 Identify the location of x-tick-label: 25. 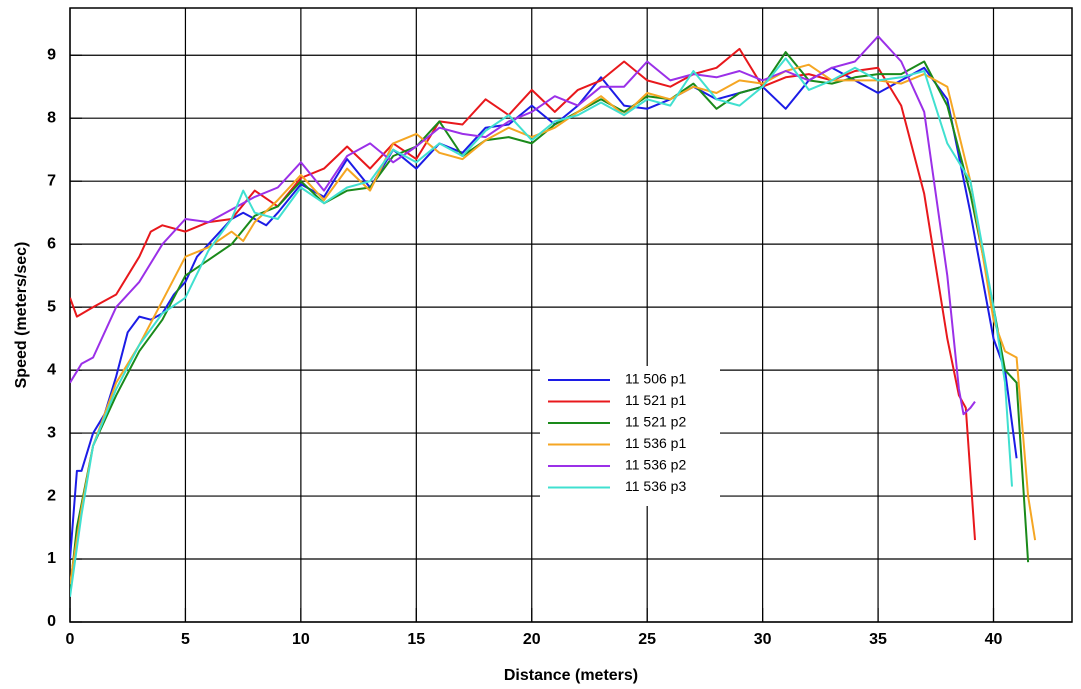
(647, 639).